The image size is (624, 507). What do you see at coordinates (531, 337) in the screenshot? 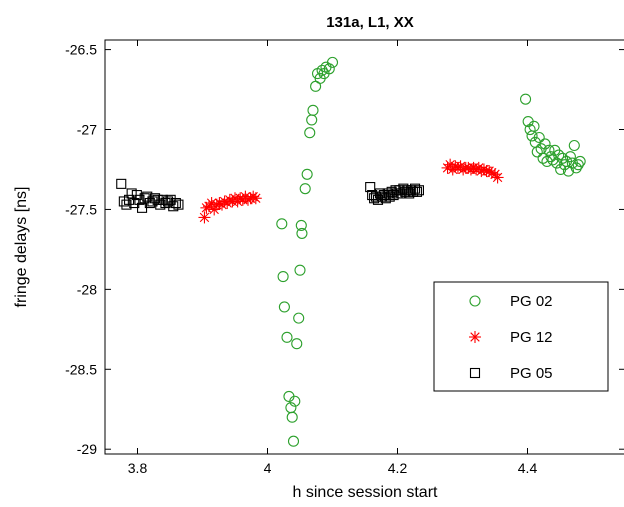
I see `legend-label-pg12: PG 12` at bounding box center [531, 337].